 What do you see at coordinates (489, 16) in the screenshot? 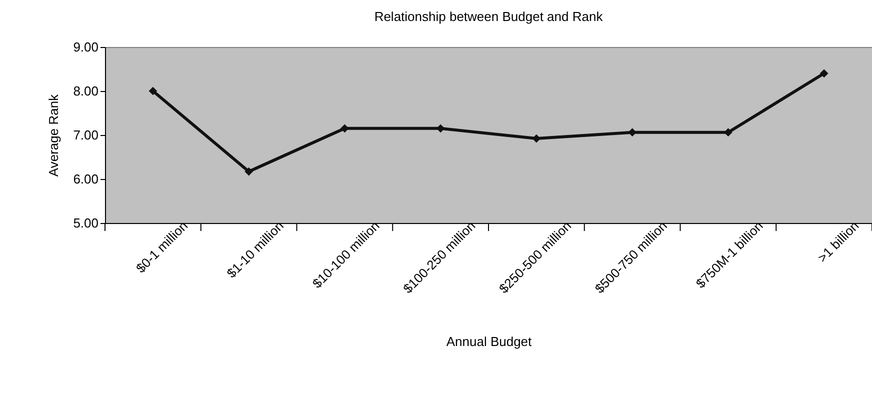
I see `chart-title: Relationship between Budget and Rank` at bounding box center [489, 16].